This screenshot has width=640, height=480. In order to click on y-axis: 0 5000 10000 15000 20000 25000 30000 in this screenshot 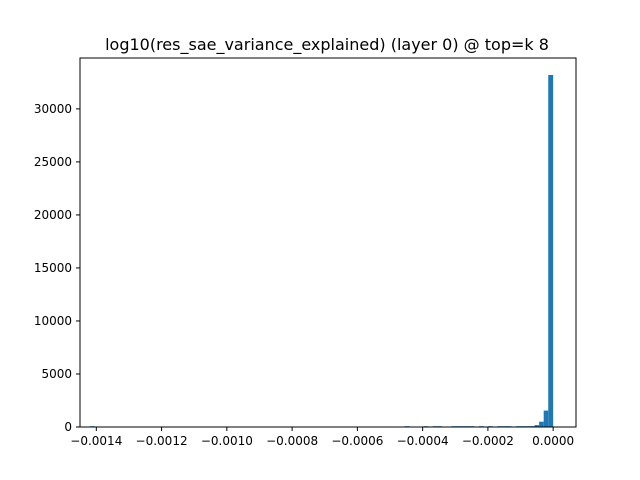, I will do `click(57, 268)`.